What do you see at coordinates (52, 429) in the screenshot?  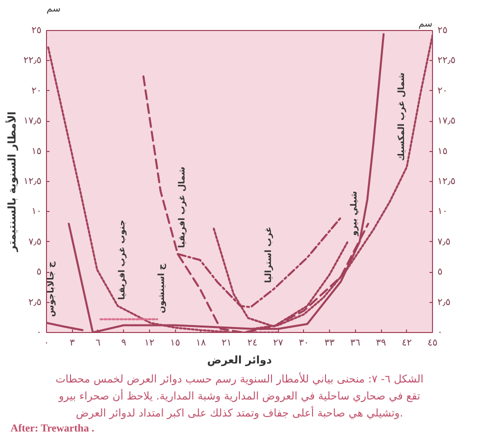 I see `text: After: Trewartha .` at bounding box center [52, 429].